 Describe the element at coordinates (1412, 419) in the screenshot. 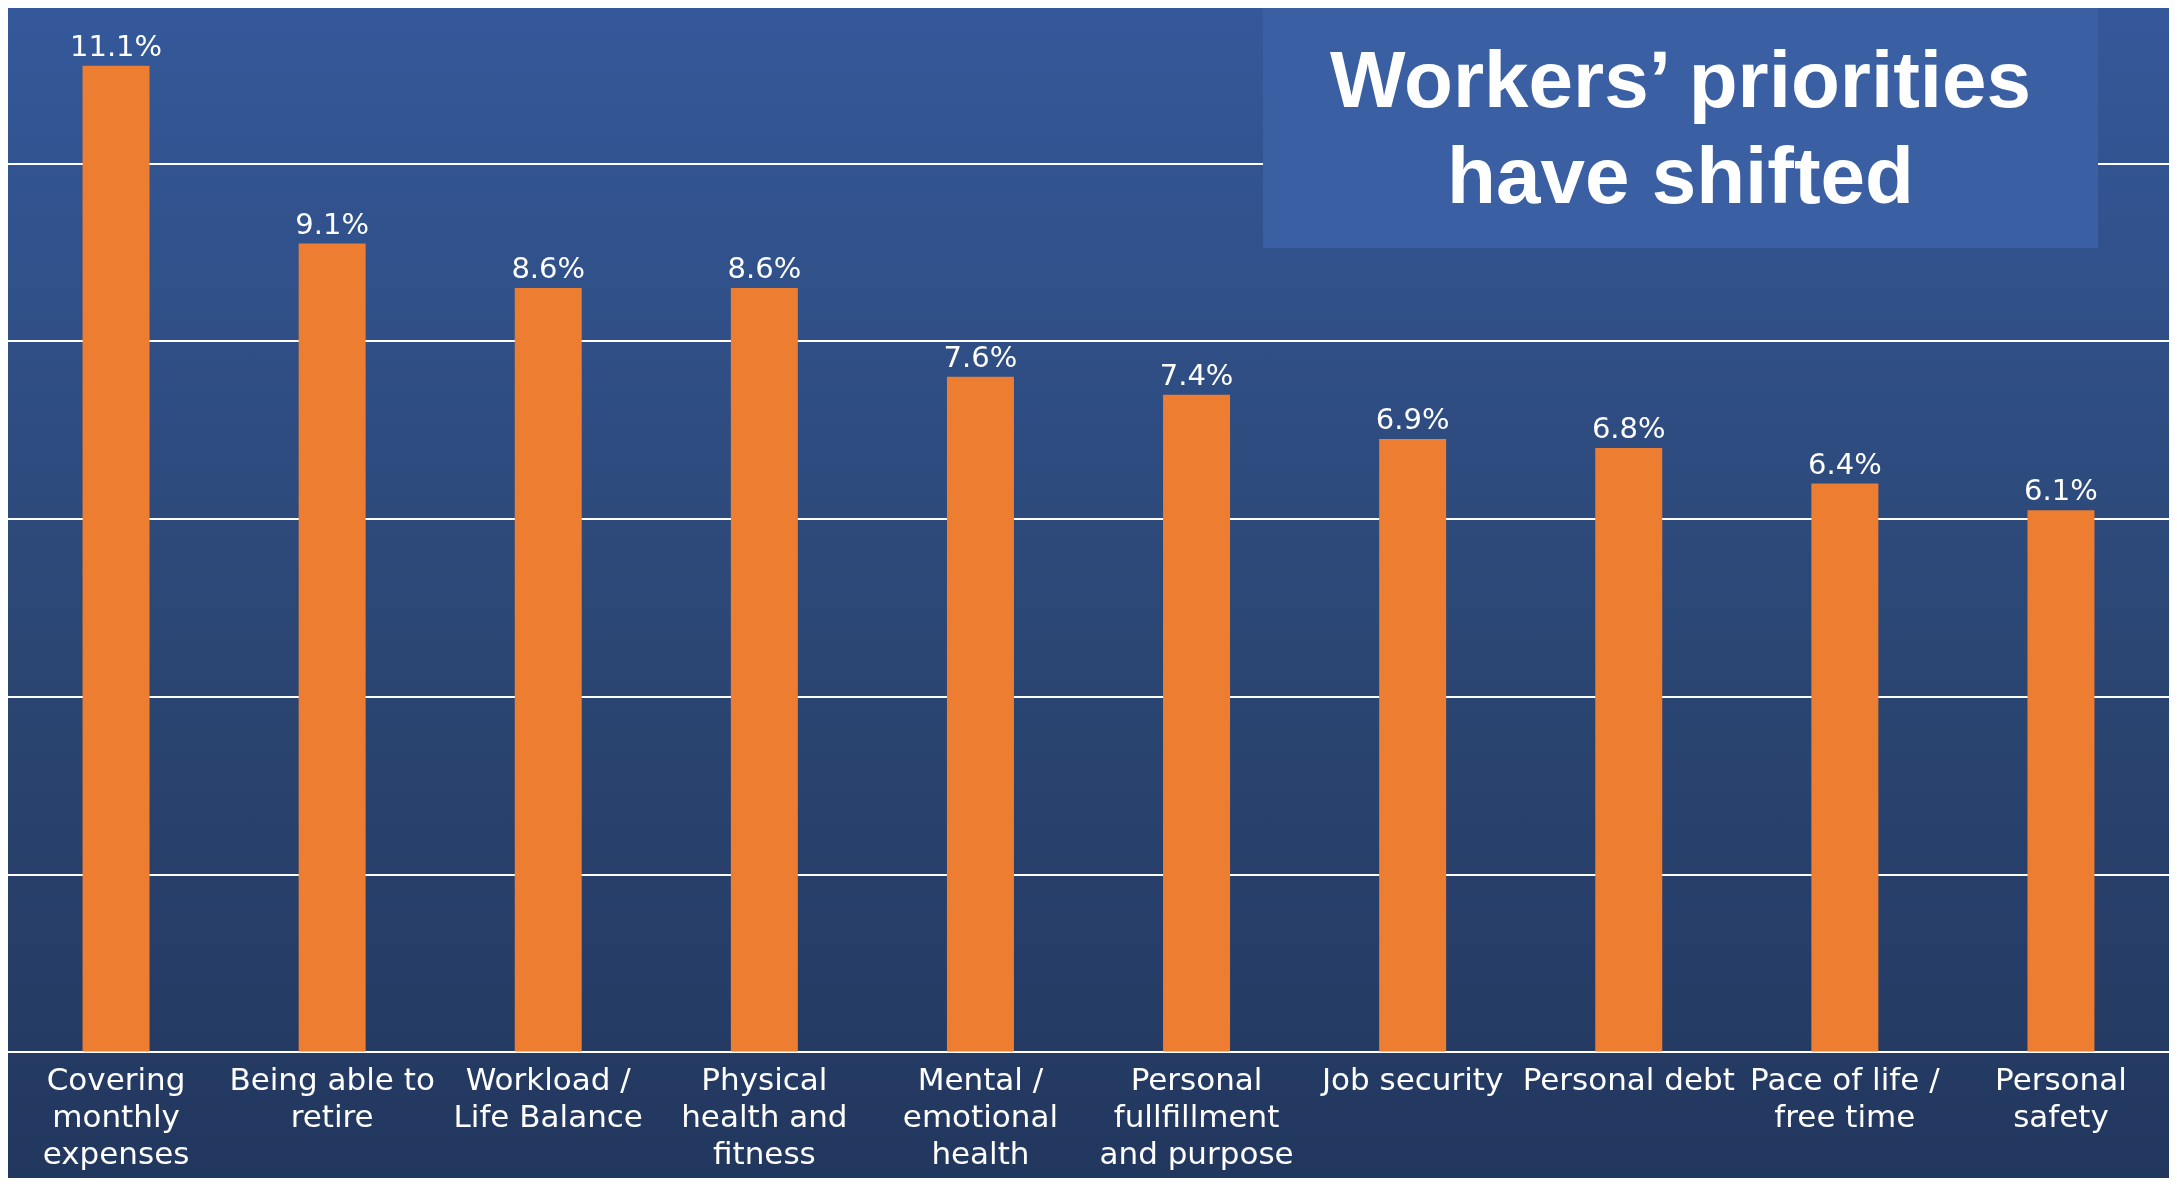

I see `data-label: 6.9%` at that location.